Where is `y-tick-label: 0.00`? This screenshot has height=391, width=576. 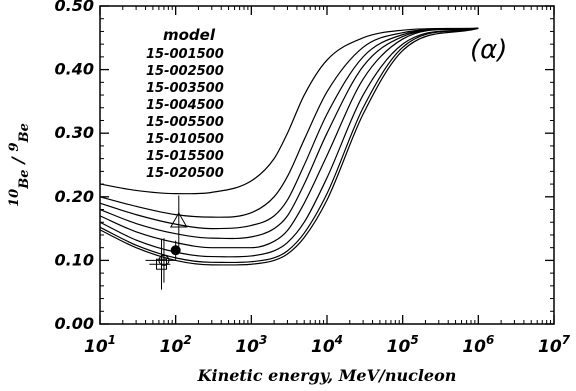 y-tick-label: 0.00 is located at coordinates (74, 323).